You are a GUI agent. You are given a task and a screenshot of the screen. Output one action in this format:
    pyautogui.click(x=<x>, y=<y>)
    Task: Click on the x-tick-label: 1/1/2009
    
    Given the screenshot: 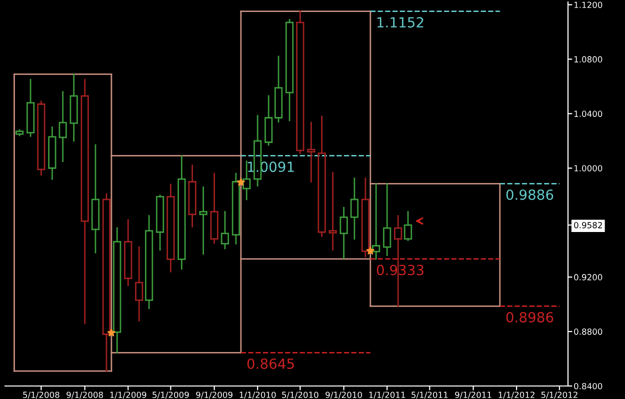 What is the action you would take?
    pyautogui.click(x=128, y=395)
    